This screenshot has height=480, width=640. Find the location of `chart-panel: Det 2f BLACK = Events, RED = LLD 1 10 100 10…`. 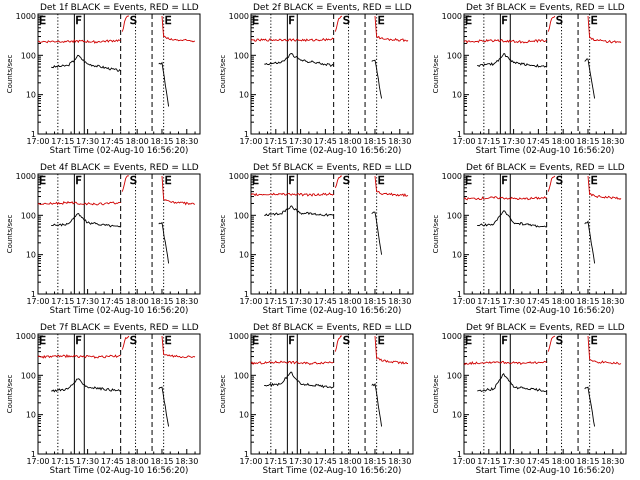

chart-panel: Det 2f BLACK = Events, RED = LLD 1 10 100 10… is located at coordinates (316, 79).